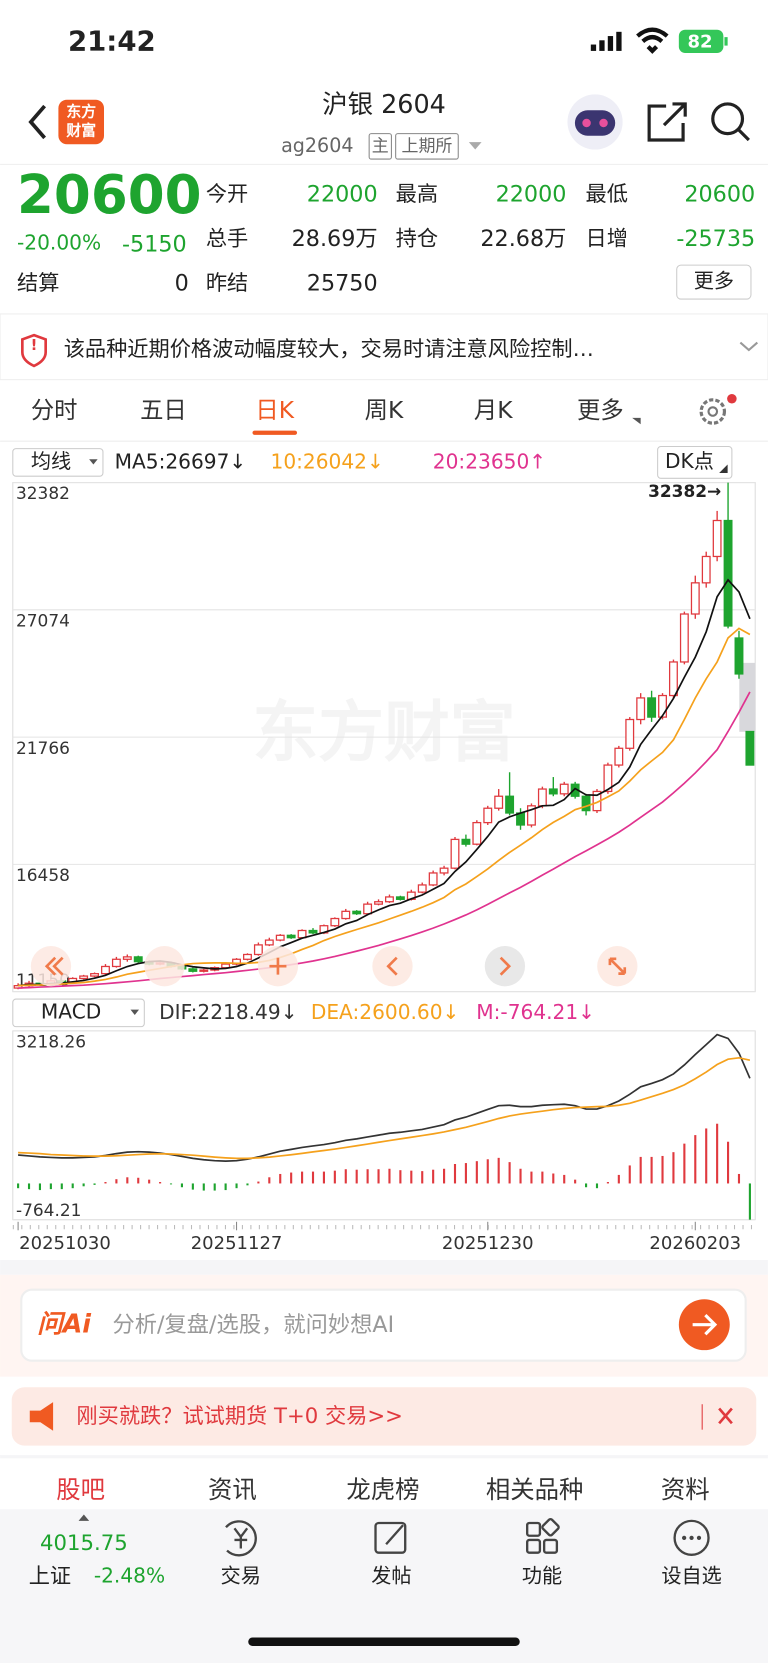 This screenshot has width=768, height=1663. Describe the element at coordinates (64, 1325) in the screenshot. I see `ai-logo: 问Ai` at that location.